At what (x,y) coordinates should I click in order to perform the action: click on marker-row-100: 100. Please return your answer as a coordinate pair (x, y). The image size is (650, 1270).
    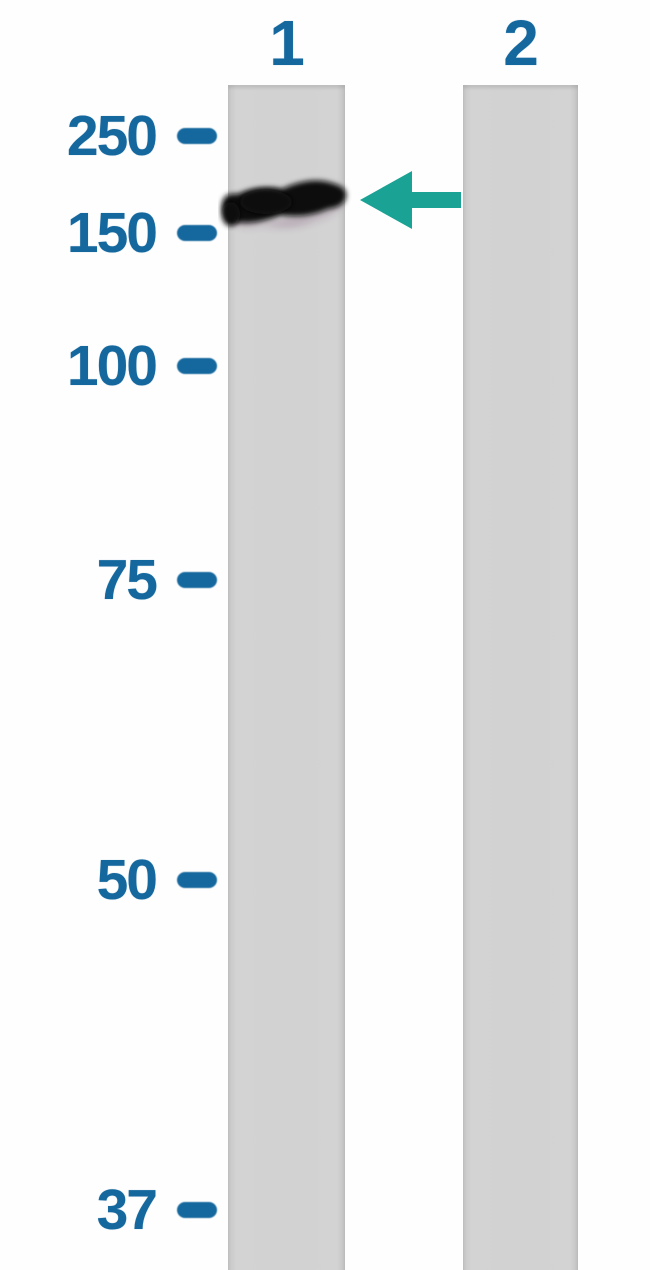
    Looking at the image, I should click on (108, 366).